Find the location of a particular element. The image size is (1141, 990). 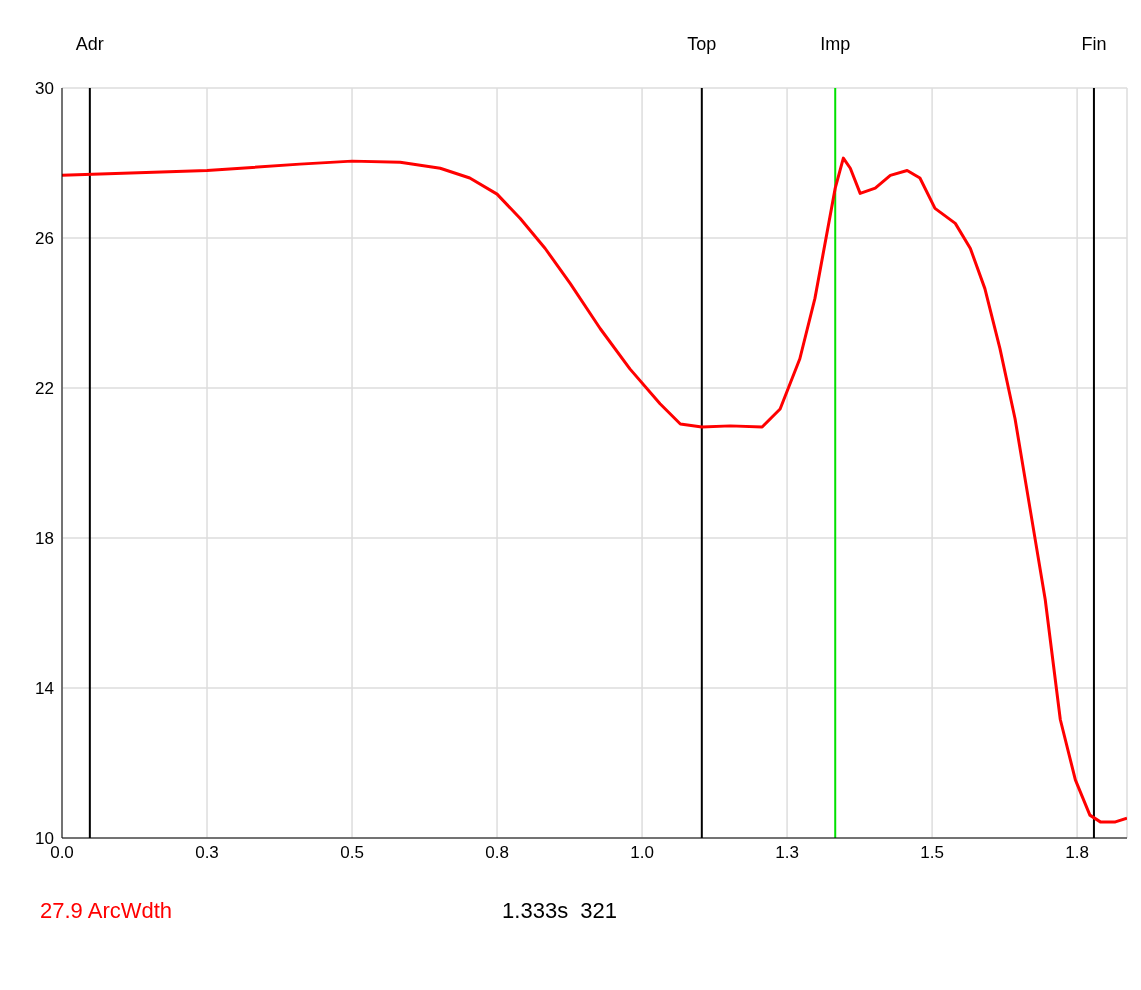

x-tick-label: 0.8 is located at coordinates (497, 853).